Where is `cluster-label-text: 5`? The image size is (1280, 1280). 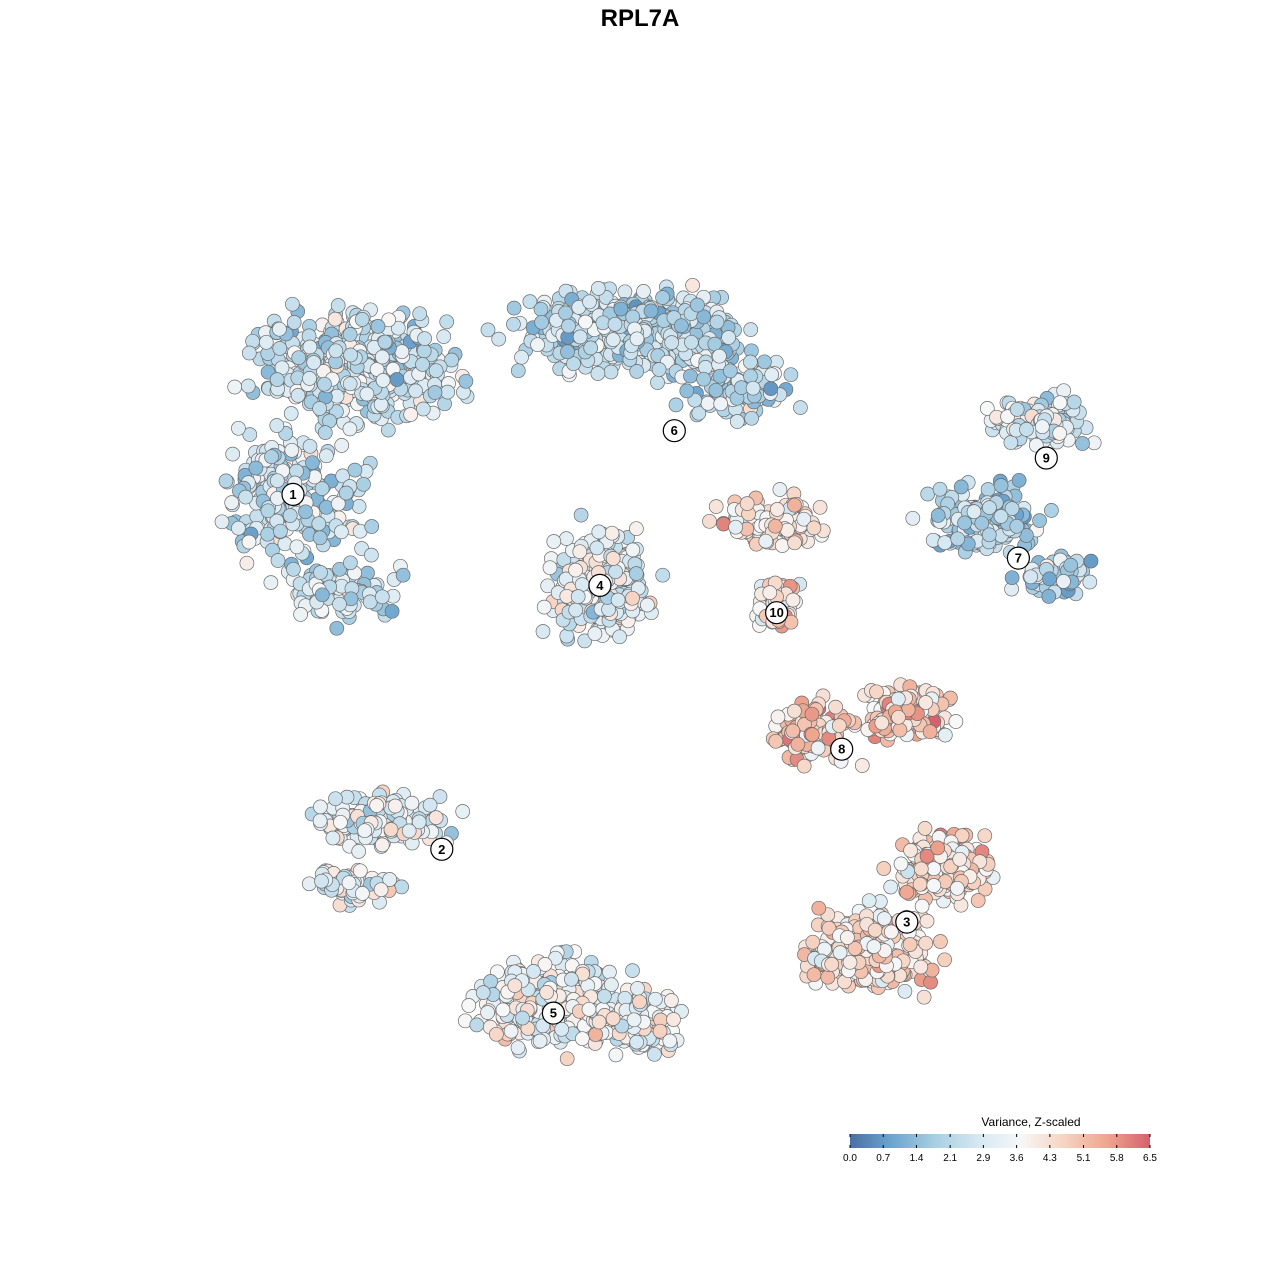
cluster-label-text: 5 is located at coordinates (553, 1013).